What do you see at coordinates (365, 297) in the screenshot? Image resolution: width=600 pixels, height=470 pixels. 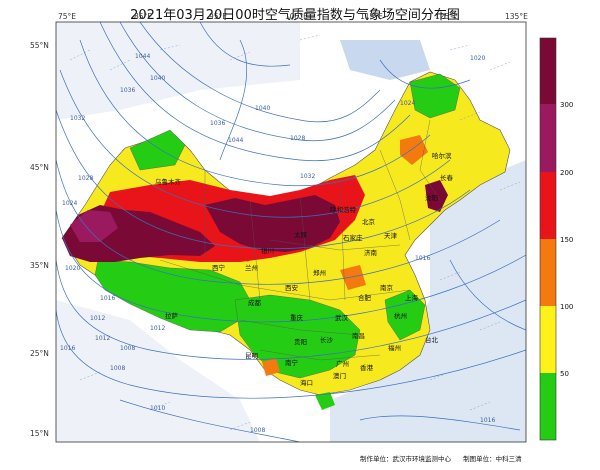 I see `city-label: 合肥` at bounding box center [365, 297].